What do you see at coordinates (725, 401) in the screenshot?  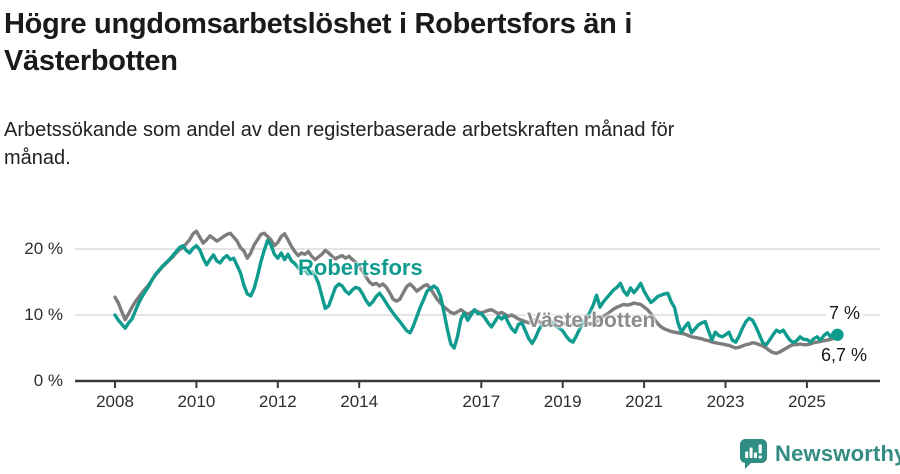 I see `x-tick-label-2023: 2023` at bounding box center [725, 401].